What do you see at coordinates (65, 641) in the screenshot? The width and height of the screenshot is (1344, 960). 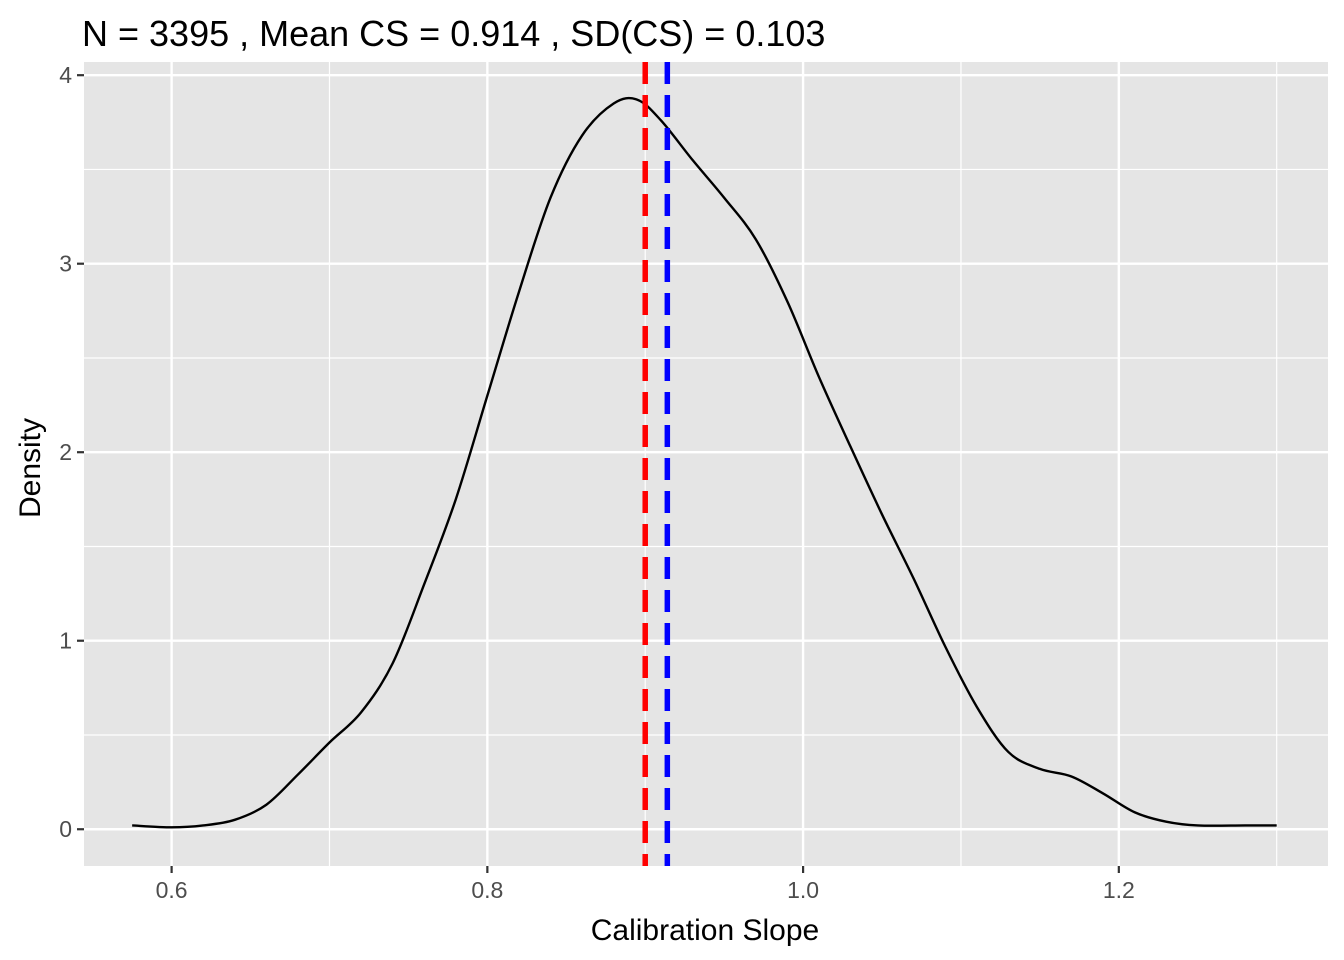 I see `y-tick-label: 1` at bounding box center [65, 641].